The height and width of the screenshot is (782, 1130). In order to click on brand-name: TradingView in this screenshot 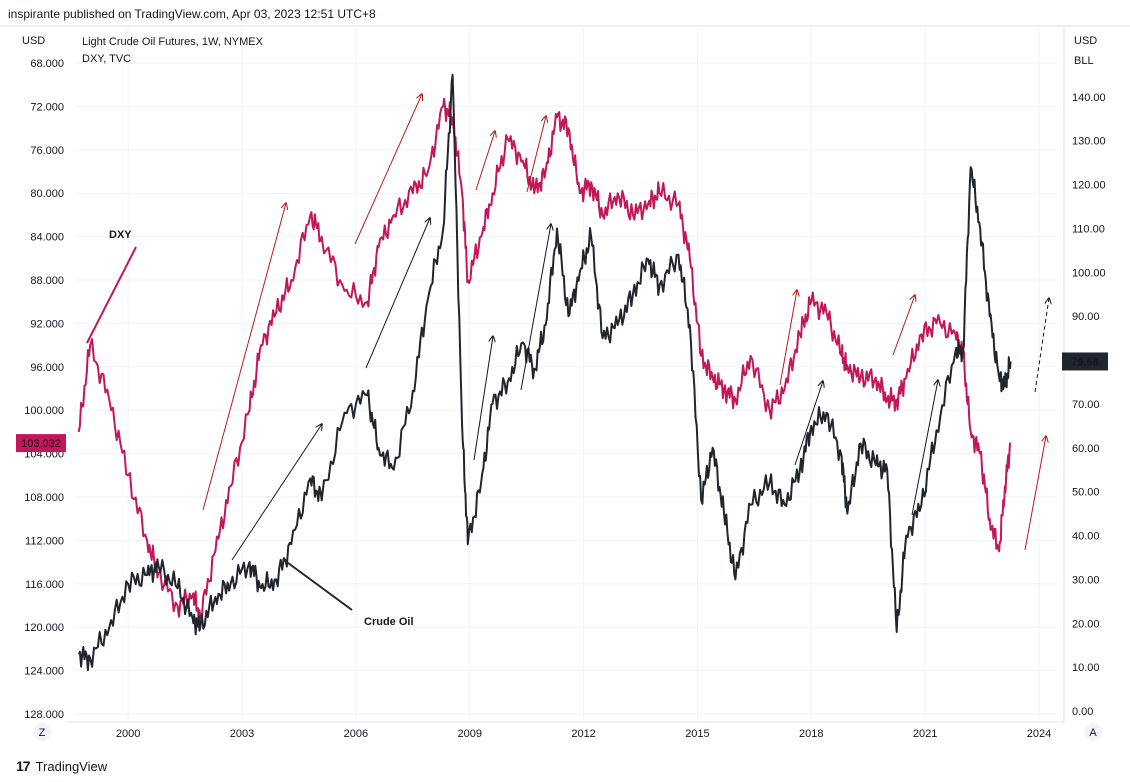, I will do `click(71, 766)`.